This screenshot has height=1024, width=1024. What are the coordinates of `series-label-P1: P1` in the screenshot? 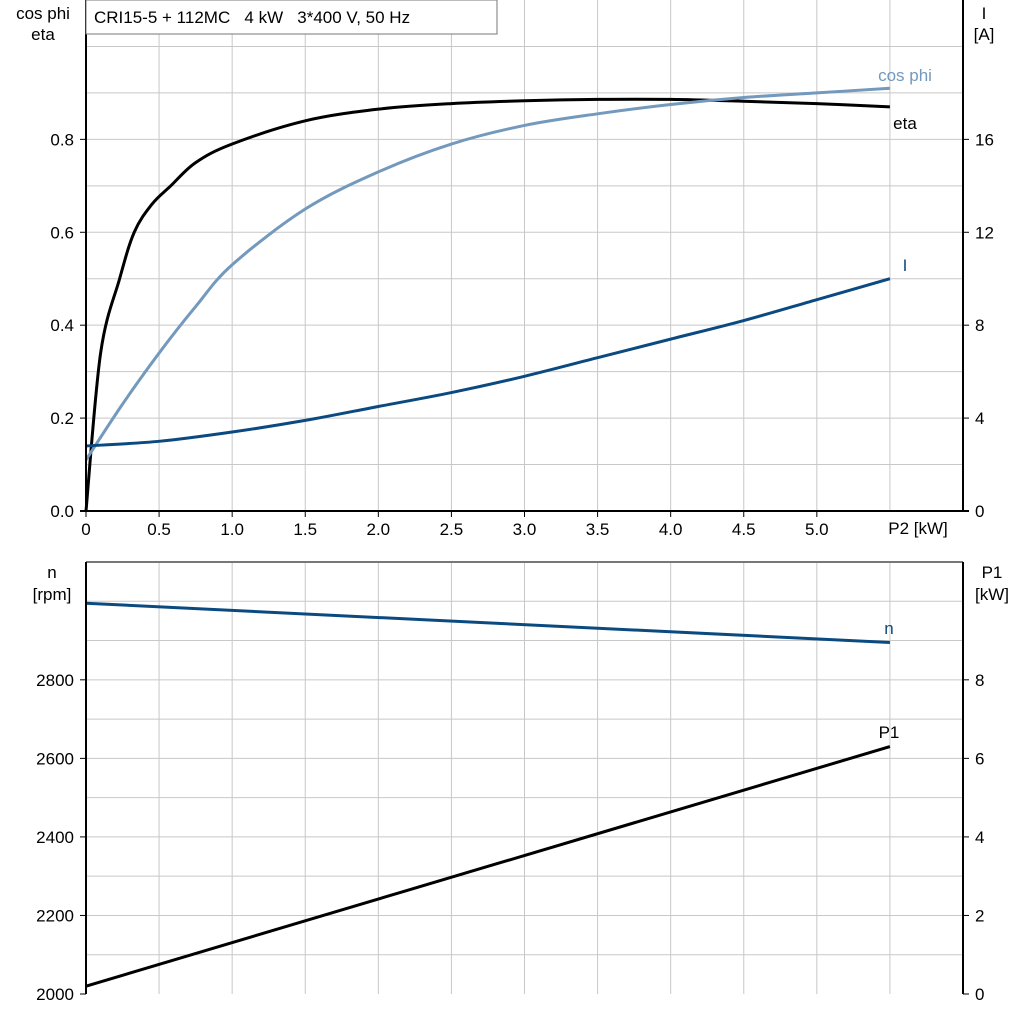 It's located at (889, 732).